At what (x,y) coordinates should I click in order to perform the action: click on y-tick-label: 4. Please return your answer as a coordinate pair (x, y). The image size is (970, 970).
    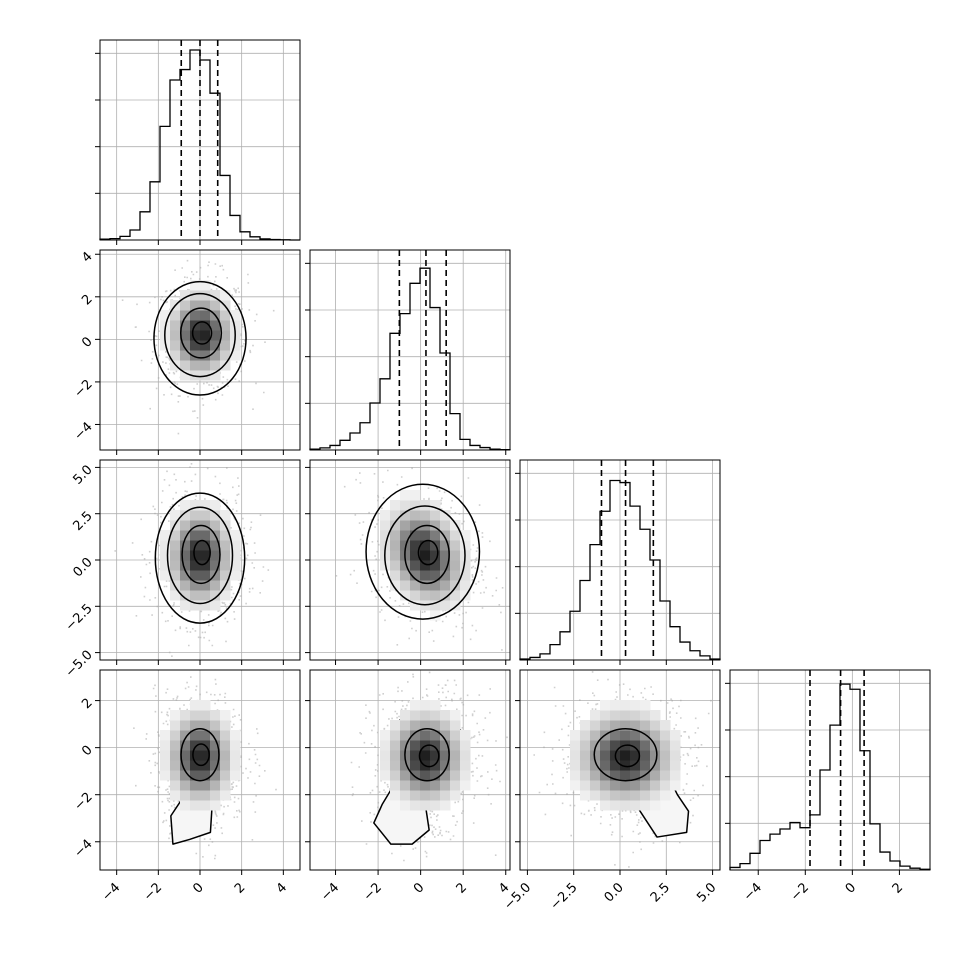
    Looking at the image, I should click on (87, 257).